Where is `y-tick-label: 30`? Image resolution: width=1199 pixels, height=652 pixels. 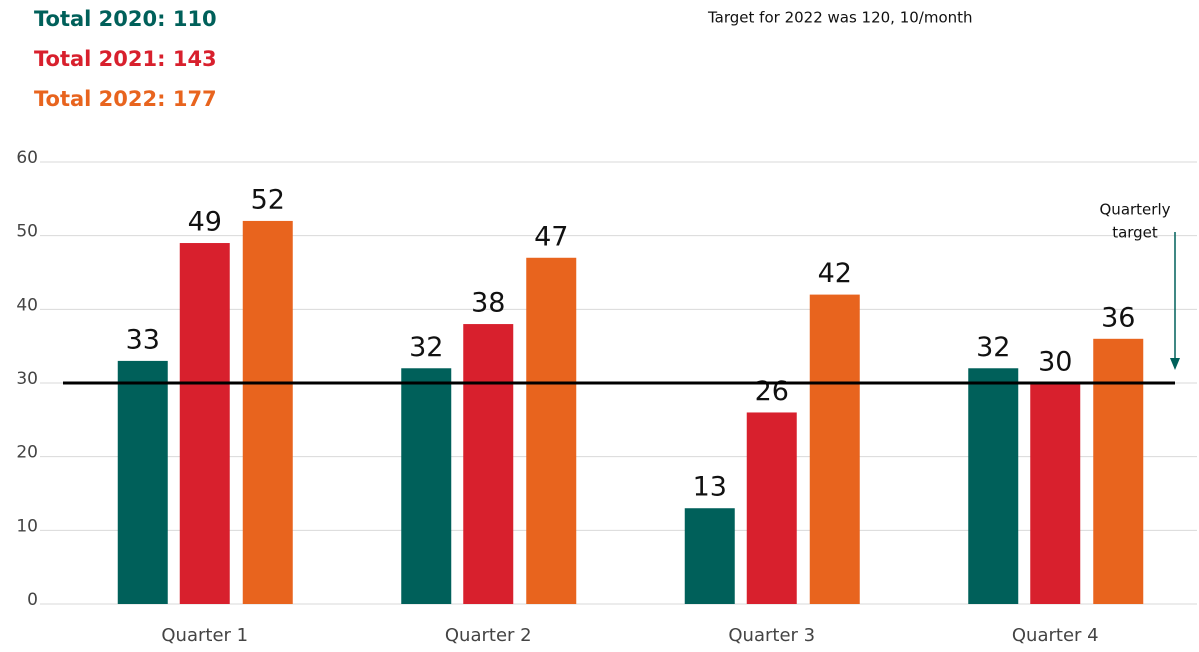
y-tick-label: 30 is located at coordinates (27, 379).